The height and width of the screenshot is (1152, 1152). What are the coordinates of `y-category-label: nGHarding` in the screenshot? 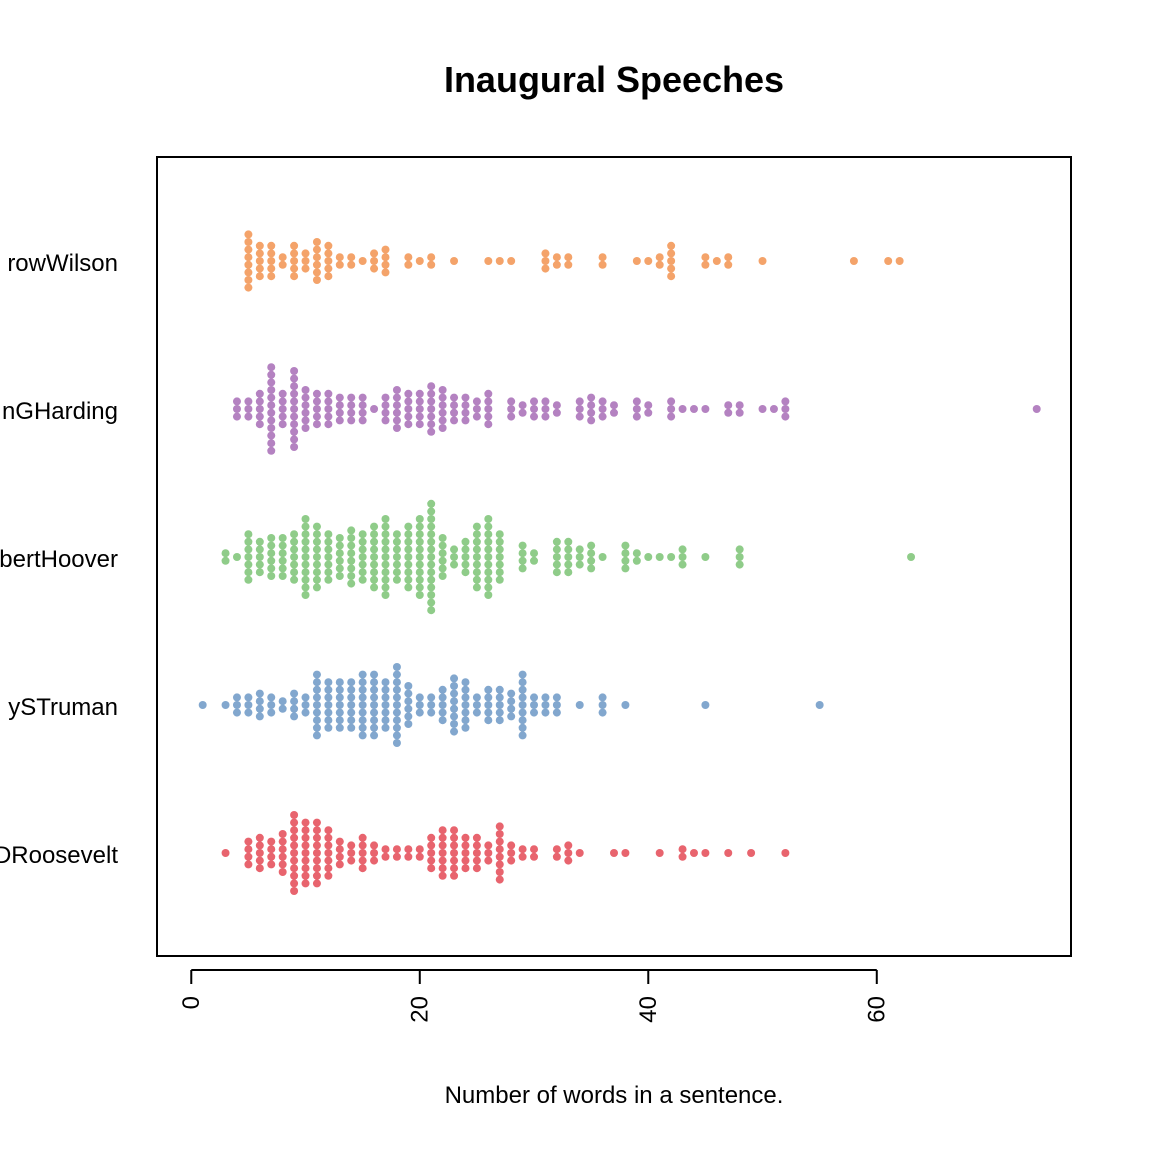 It's located at (60, 411).